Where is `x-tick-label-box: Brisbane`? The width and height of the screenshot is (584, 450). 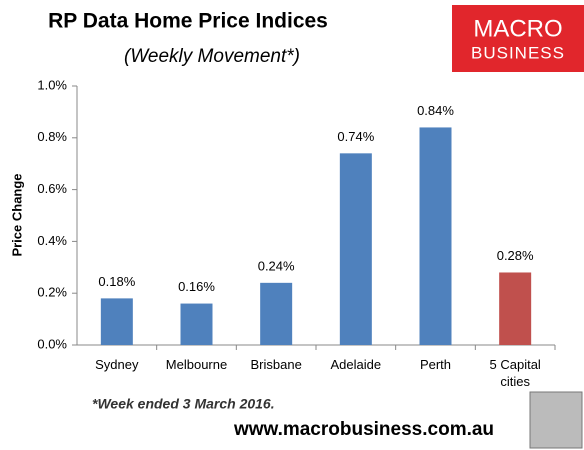 x-tick-label-box: Brisbane is located at coordinates (276, 364).